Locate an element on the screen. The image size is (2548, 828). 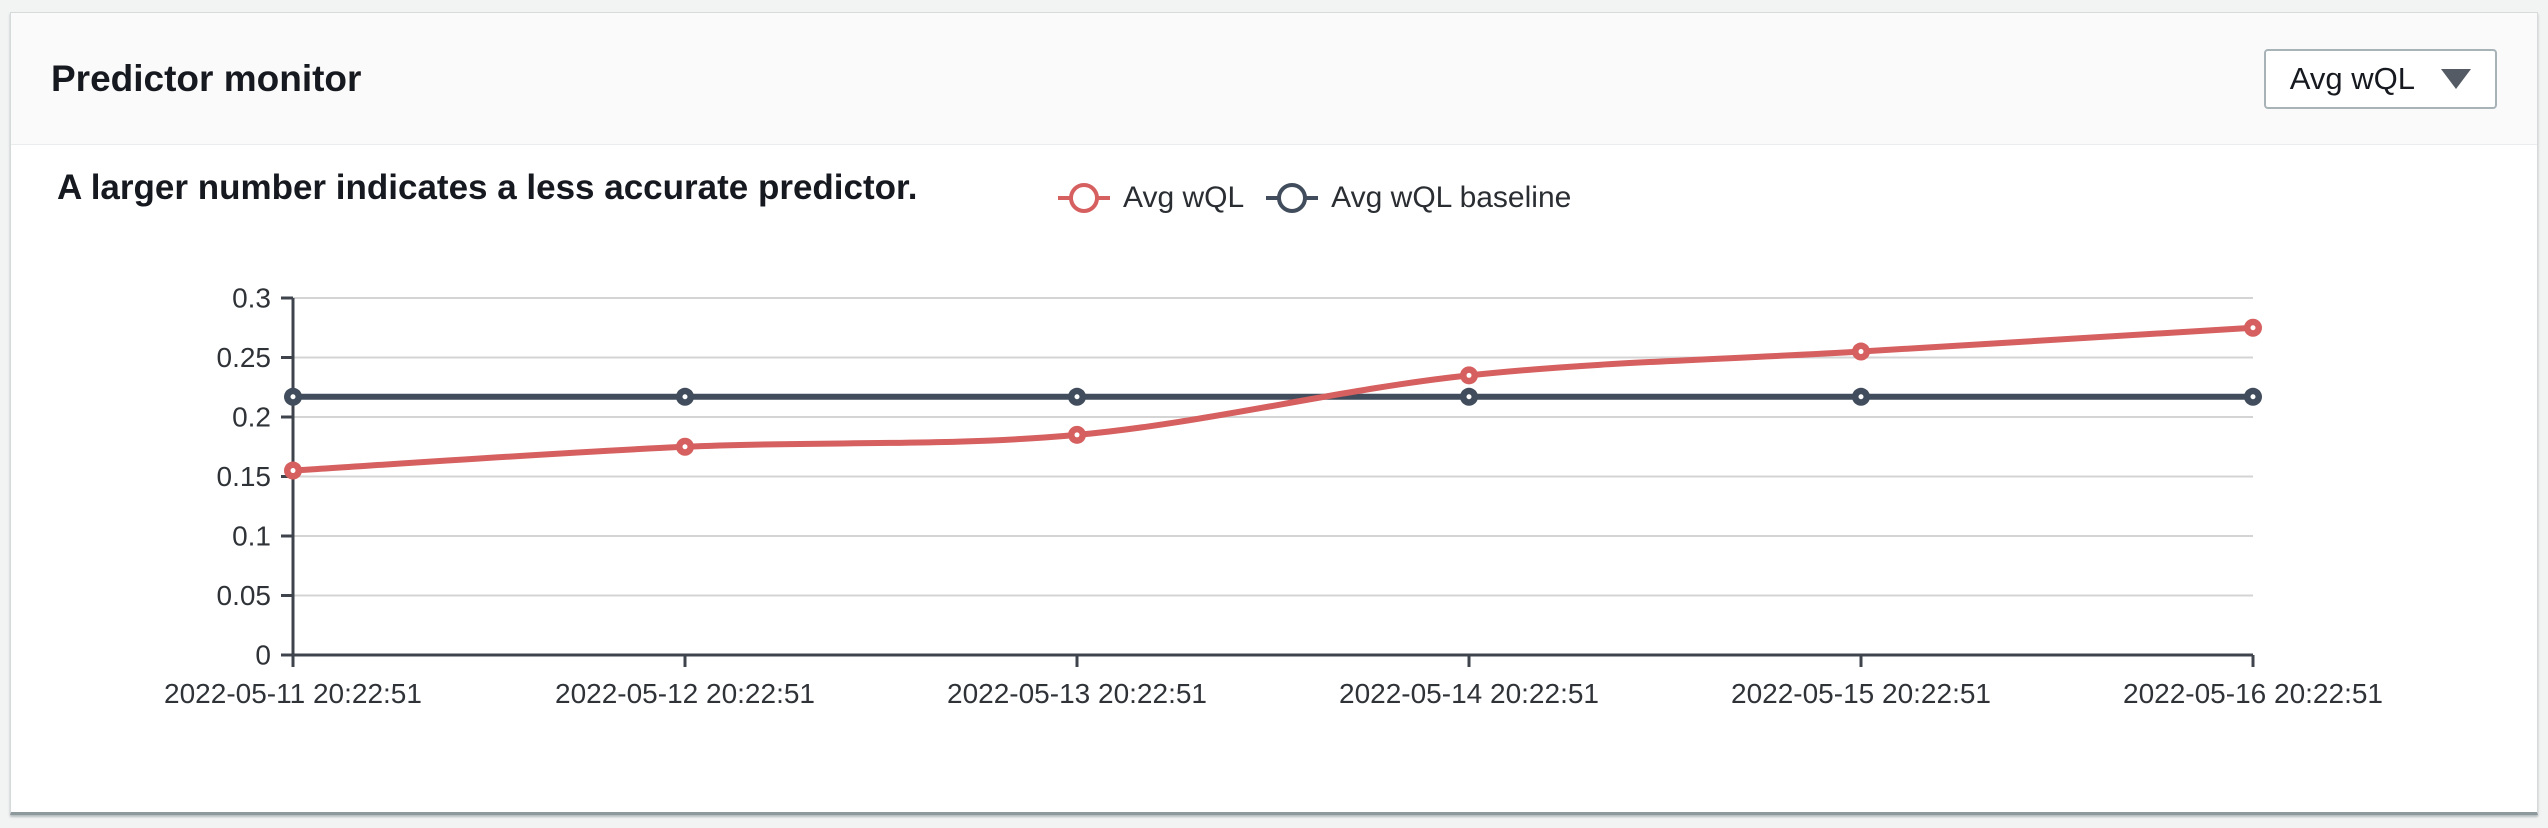
legend-item: Avg wQL baseline is located at coordinates (1418, 198).